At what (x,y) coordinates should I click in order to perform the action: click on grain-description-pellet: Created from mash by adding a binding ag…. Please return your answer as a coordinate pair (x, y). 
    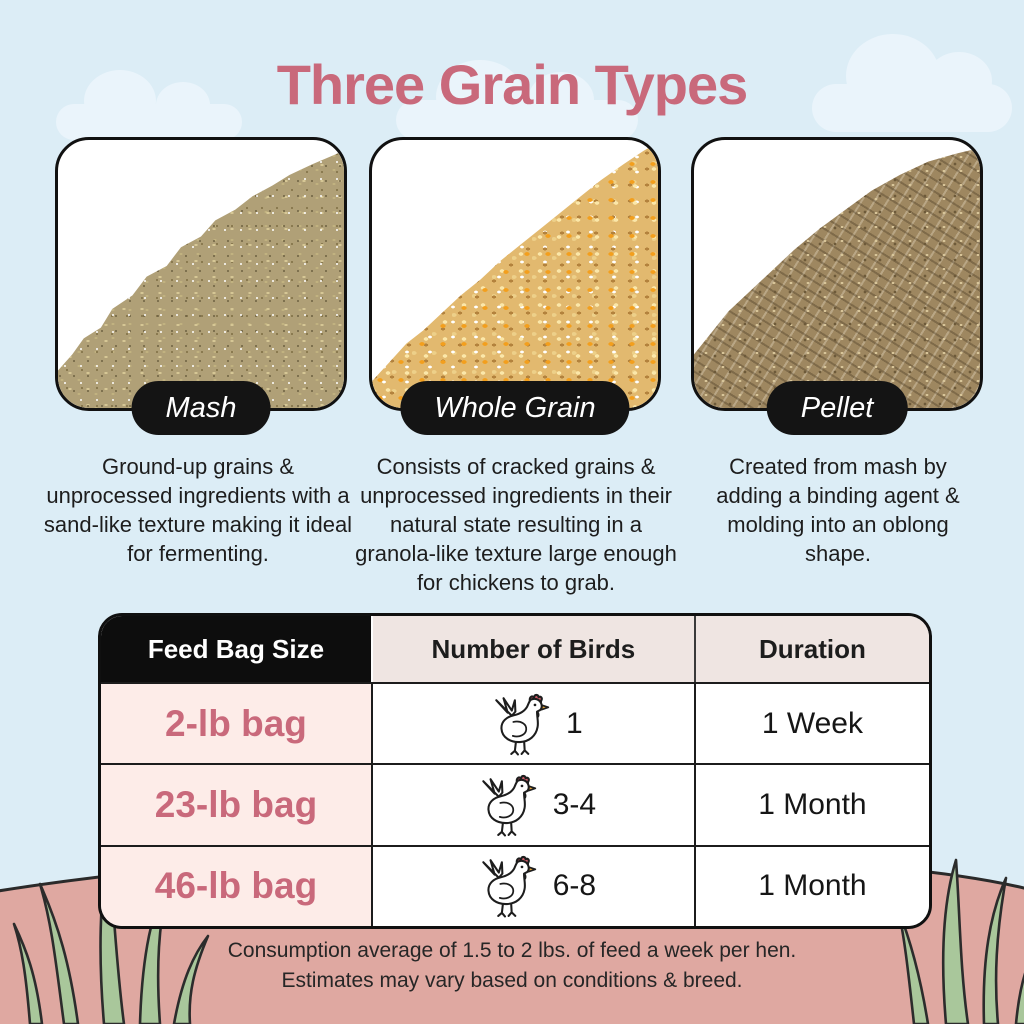
    Looking at the image, I should click on (838, 510).